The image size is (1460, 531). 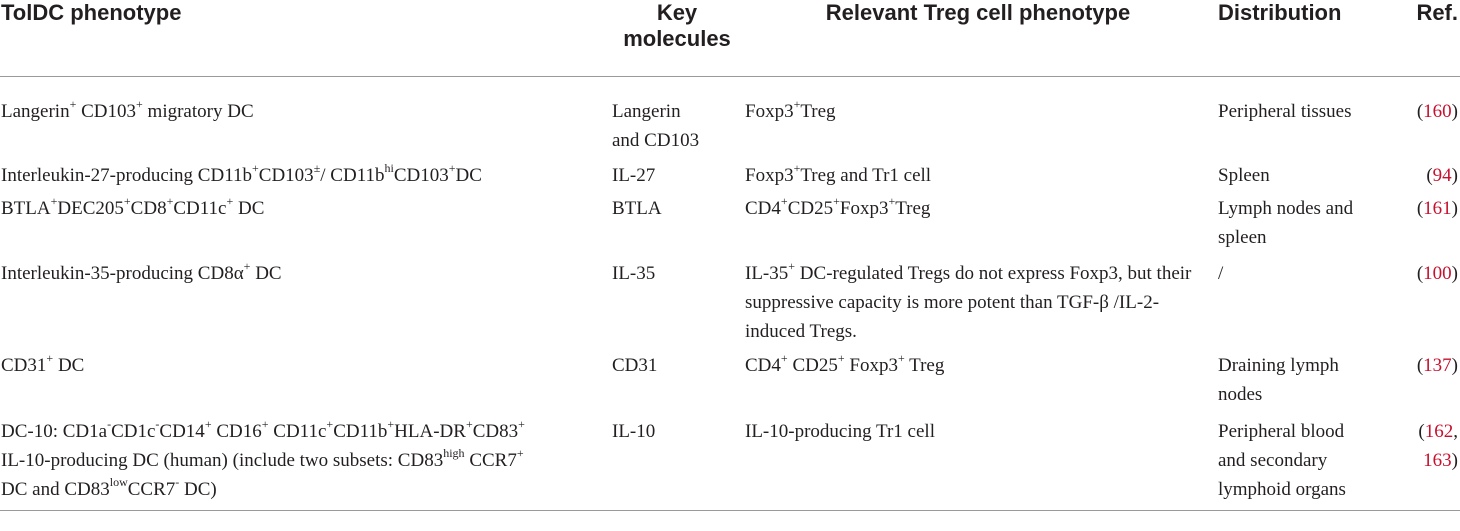 I want to click on cell-treg: CD4+CD25+Foxp3+Treg, so click(x=838, y=206).